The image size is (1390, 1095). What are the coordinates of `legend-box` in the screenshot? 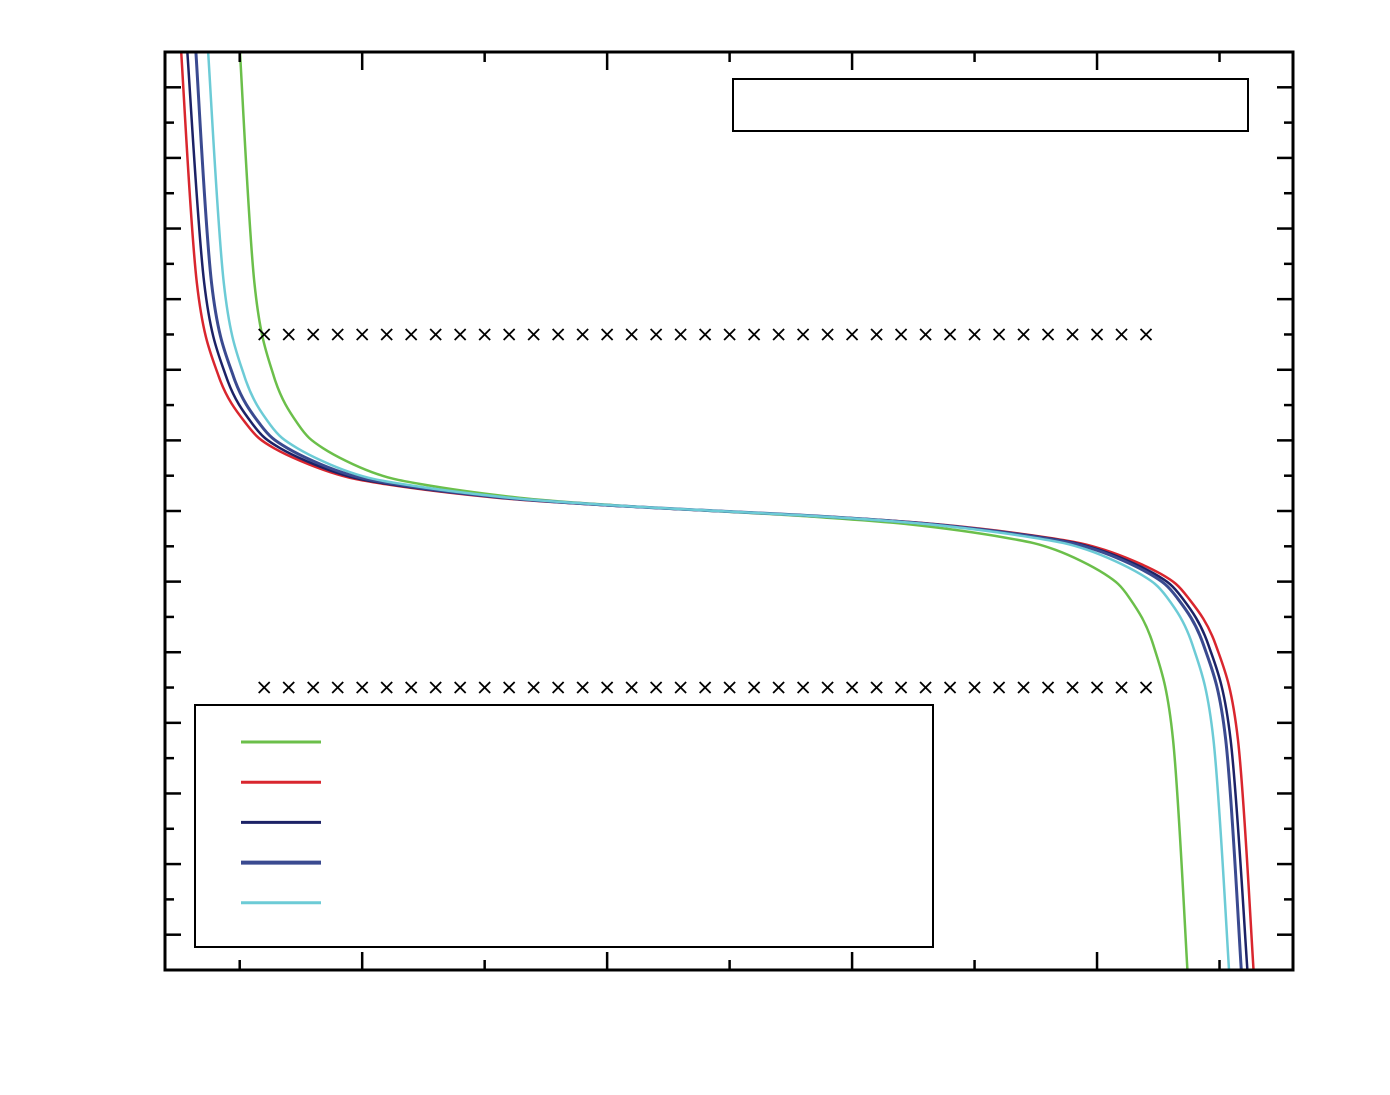 It's located at (564, 826).